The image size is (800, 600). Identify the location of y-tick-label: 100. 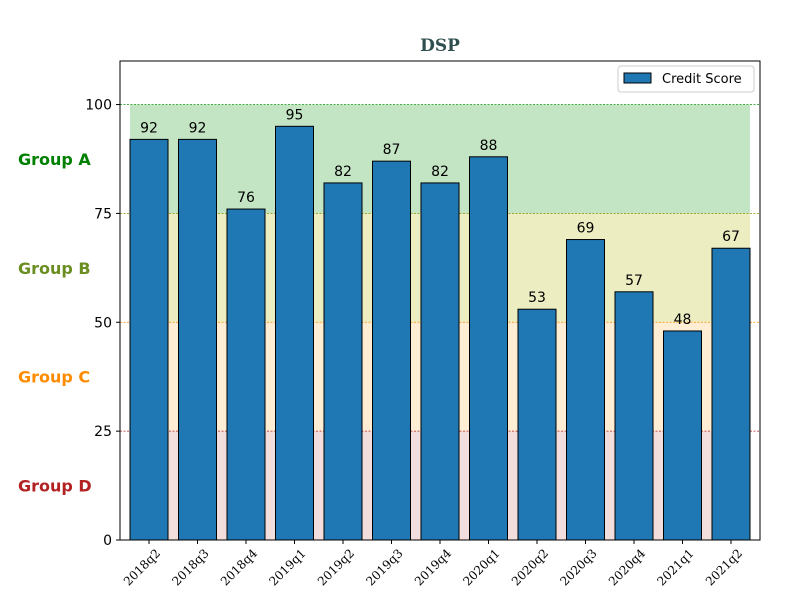
(98, 106).